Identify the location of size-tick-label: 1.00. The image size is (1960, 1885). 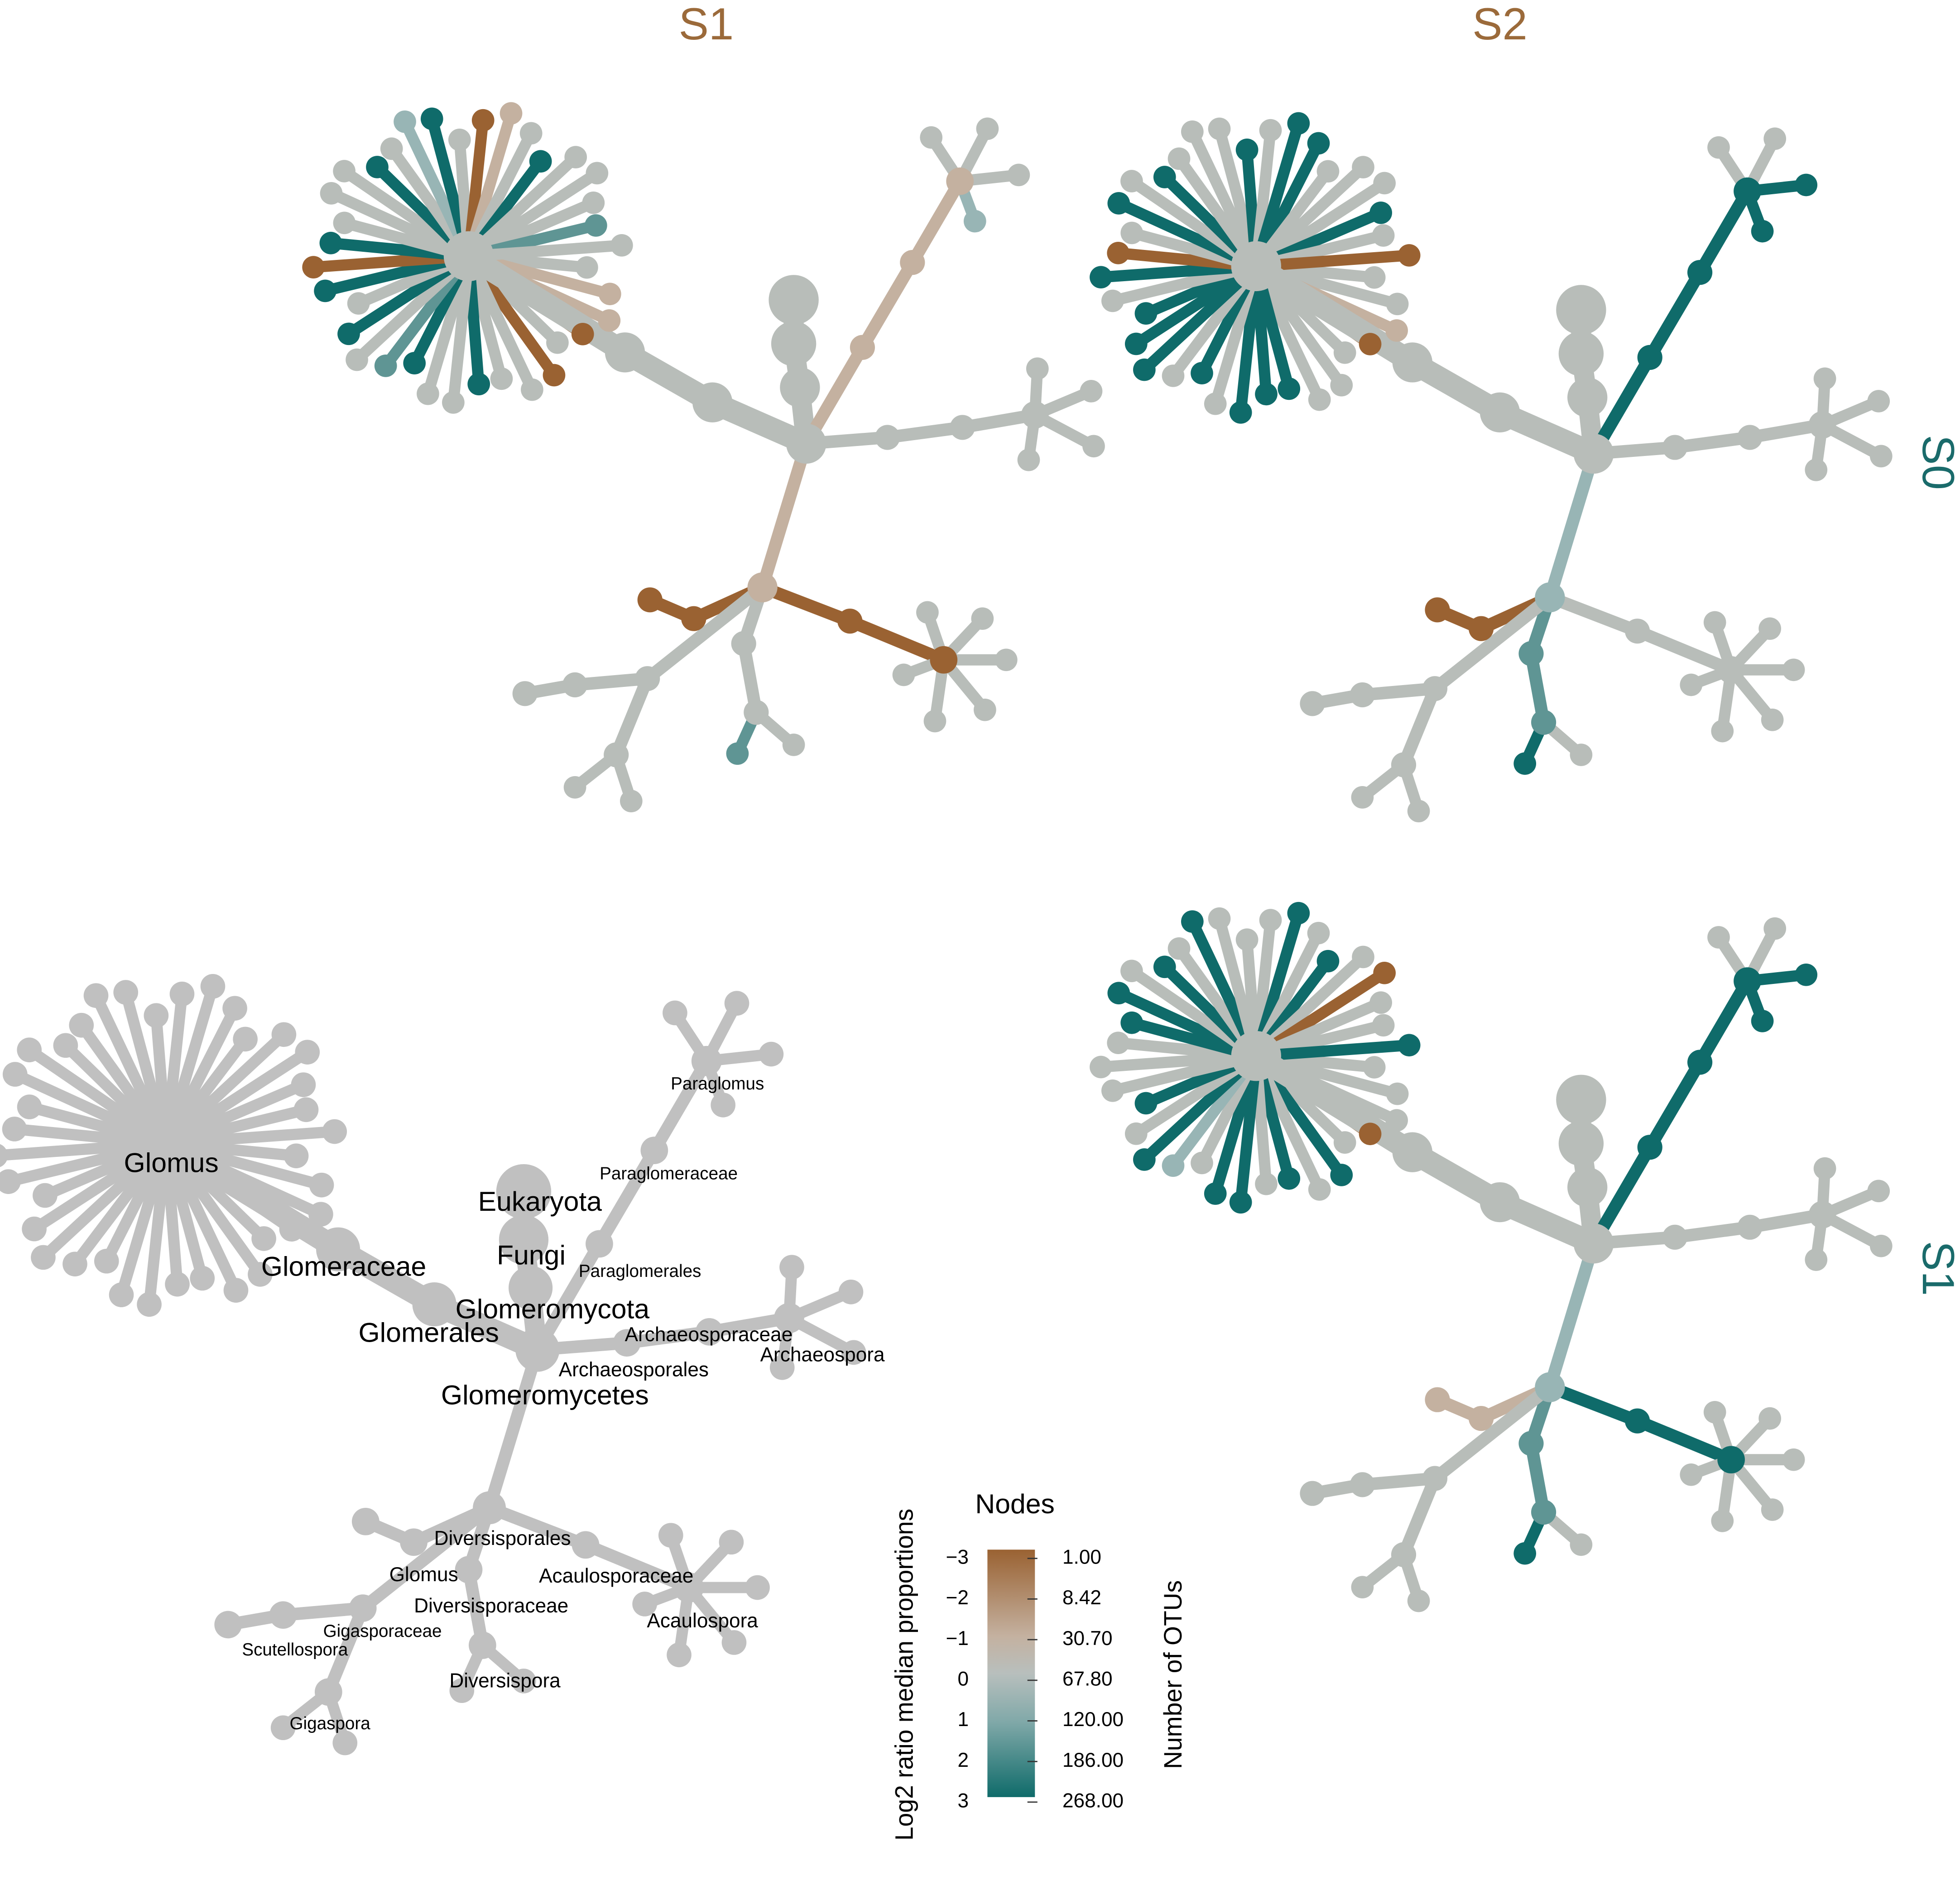
(1081, 1557).